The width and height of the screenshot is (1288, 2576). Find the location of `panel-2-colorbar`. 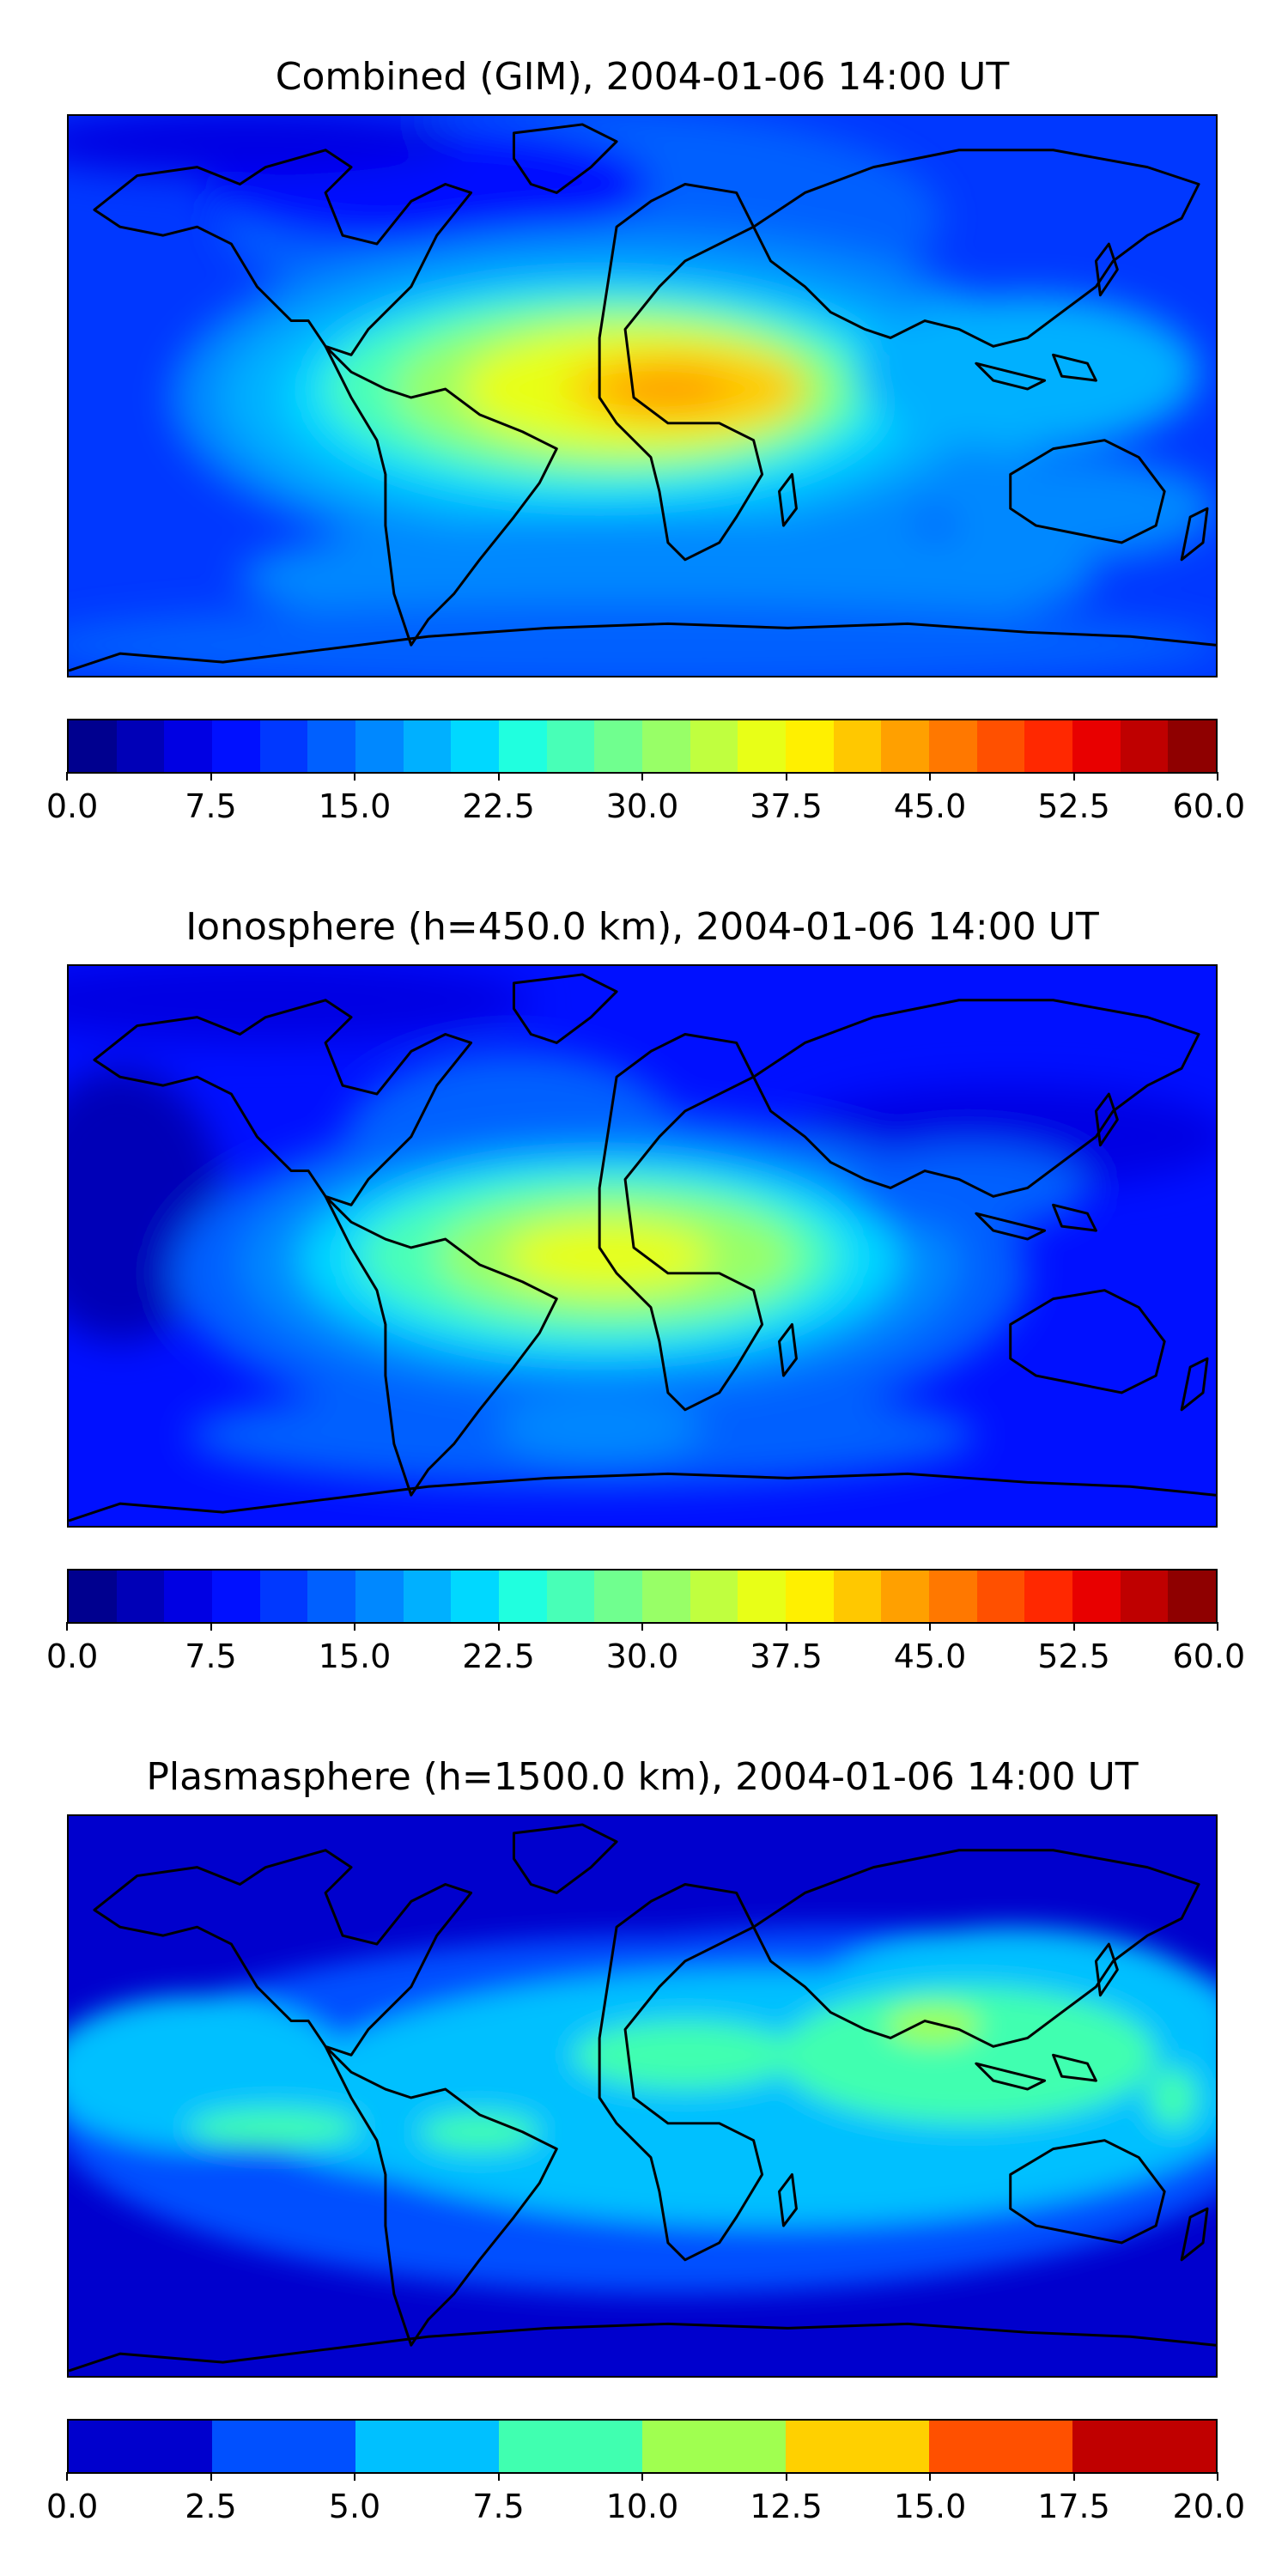

panel-2-colorbar is located at coordinates (642, 1597).